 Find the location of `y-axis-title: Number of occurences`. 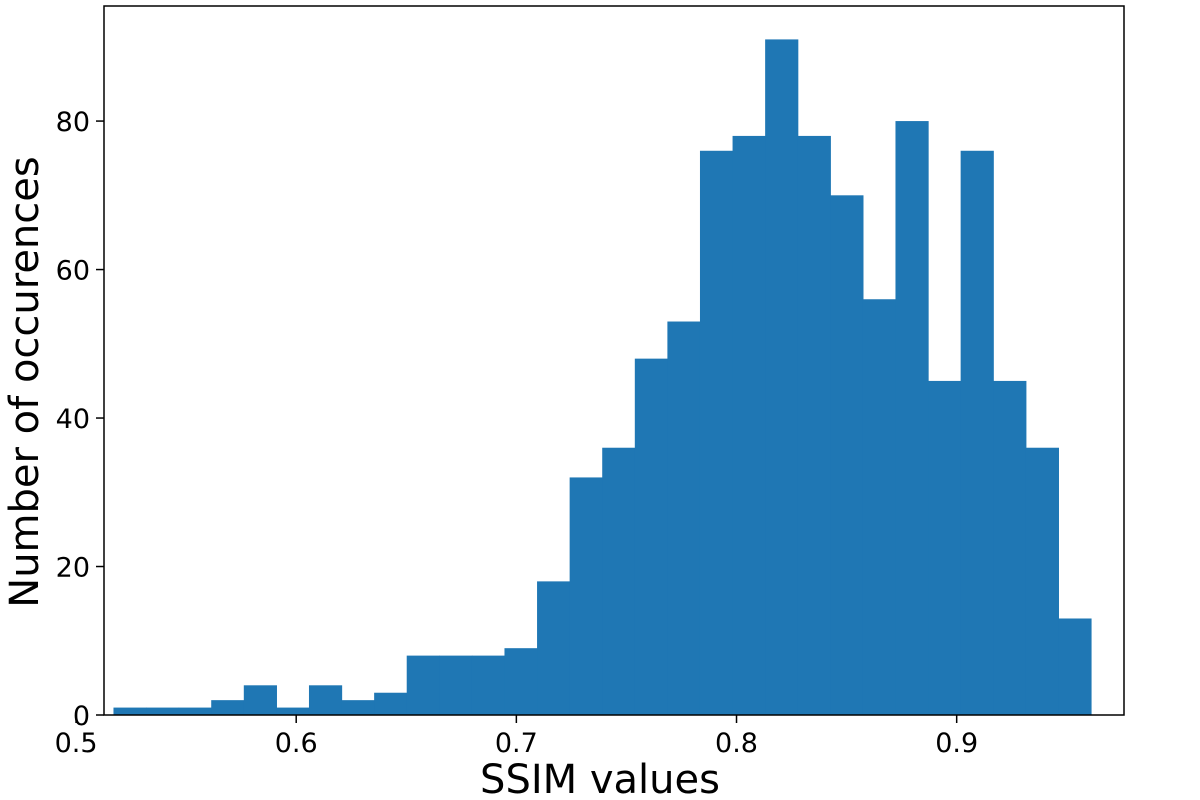

y-axis-title: Number of occurences is located at coordinates (25, 381).